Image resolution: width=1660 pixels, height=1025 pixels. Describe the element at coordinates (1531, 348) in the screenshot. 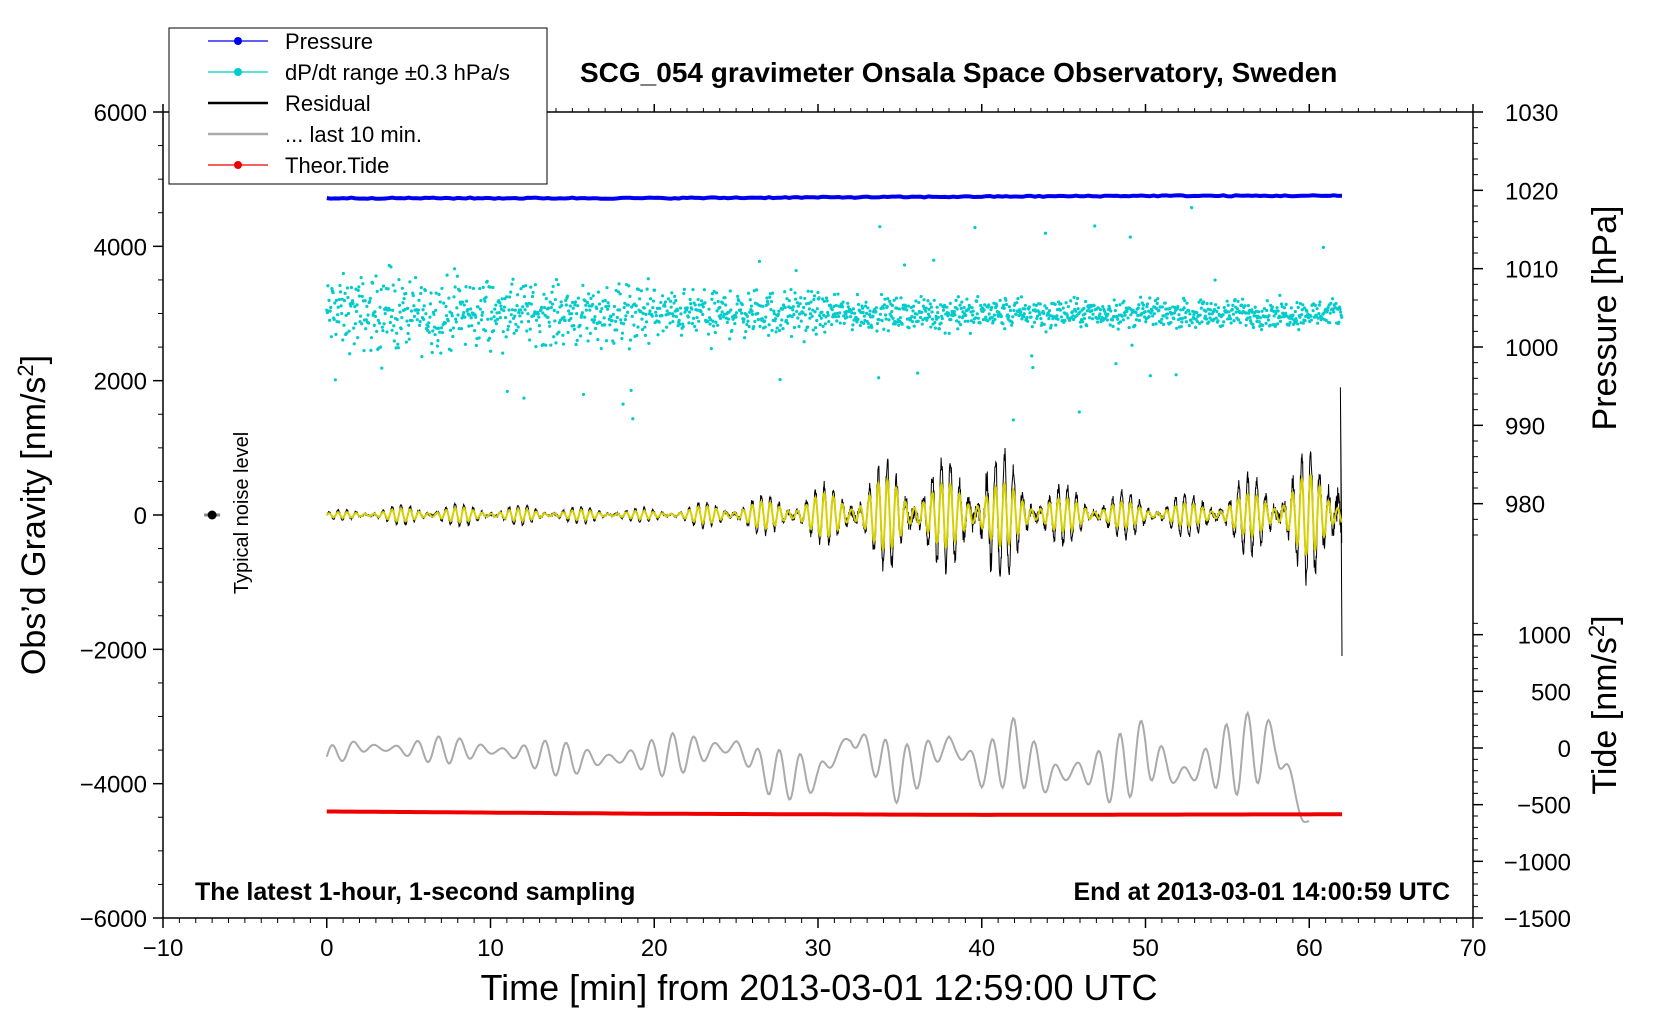

I see `pressure-tick-label: 1000` at that location.